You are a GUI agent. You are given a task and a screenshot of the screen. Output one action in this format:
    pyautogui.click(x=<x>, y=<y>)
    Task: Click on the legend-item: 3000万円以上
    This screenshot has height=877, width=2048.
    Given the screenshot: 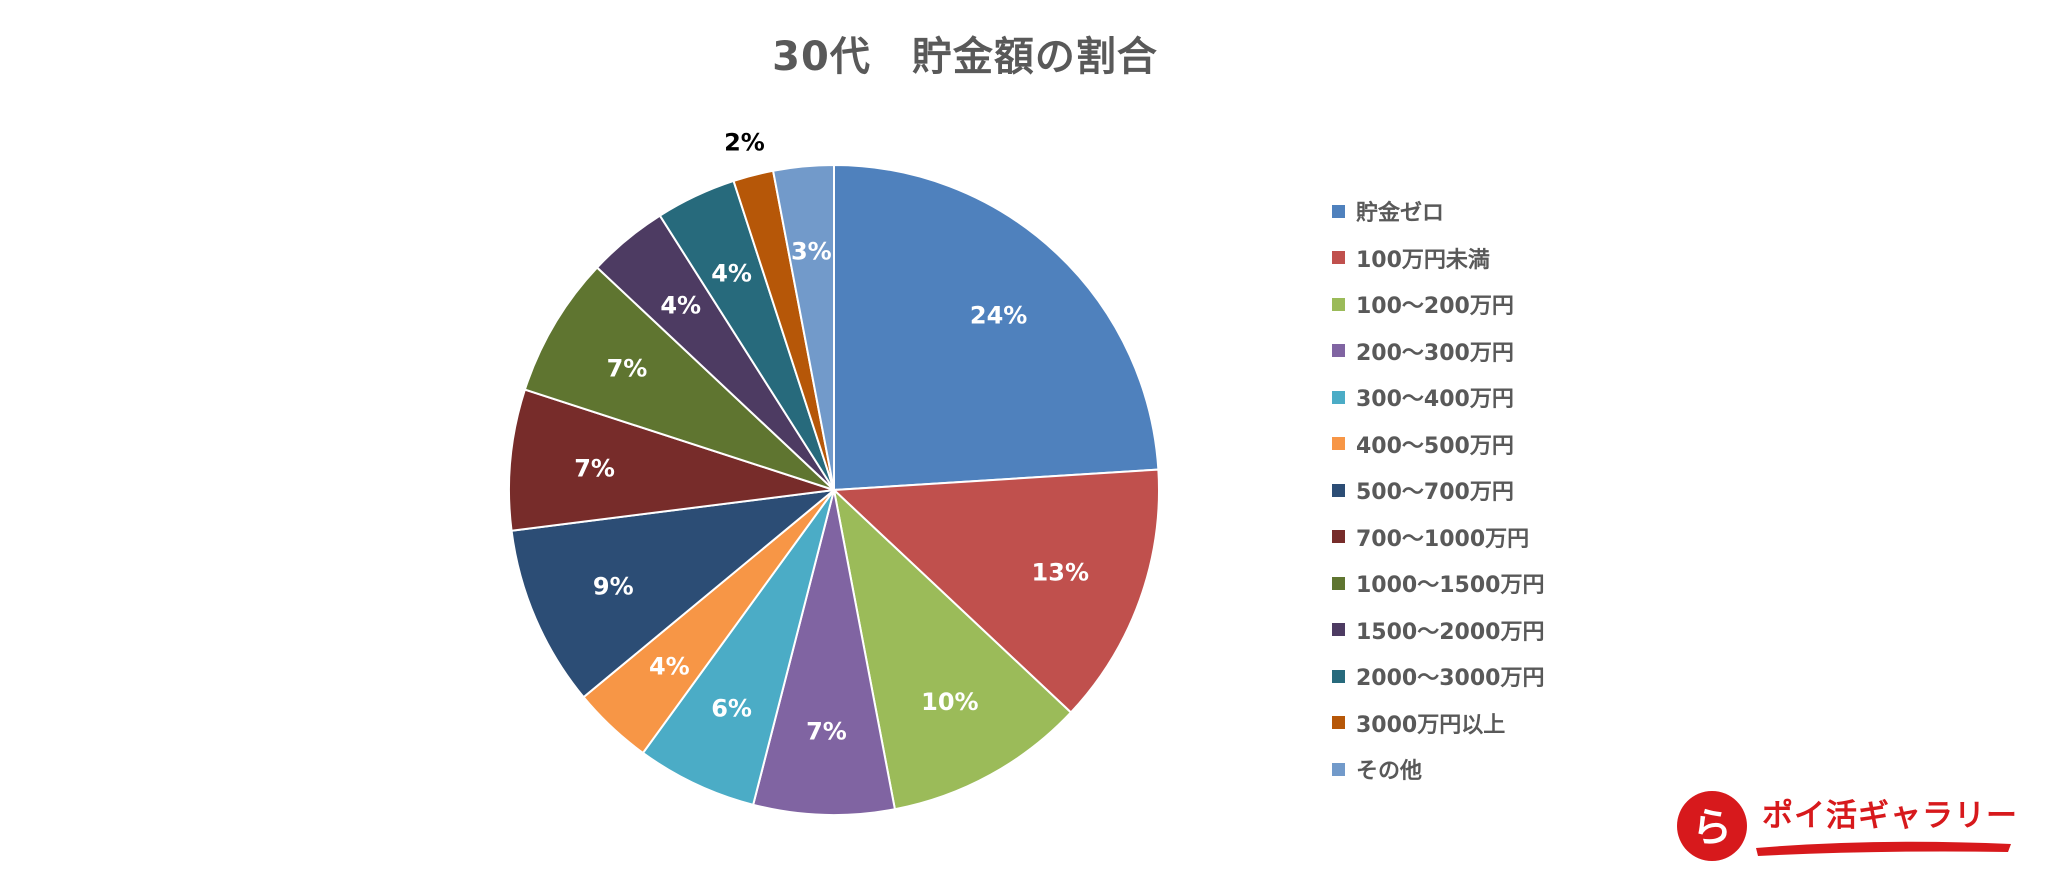 What is the action you would take?
    pyautogui.click(x=1438, y=723)
    